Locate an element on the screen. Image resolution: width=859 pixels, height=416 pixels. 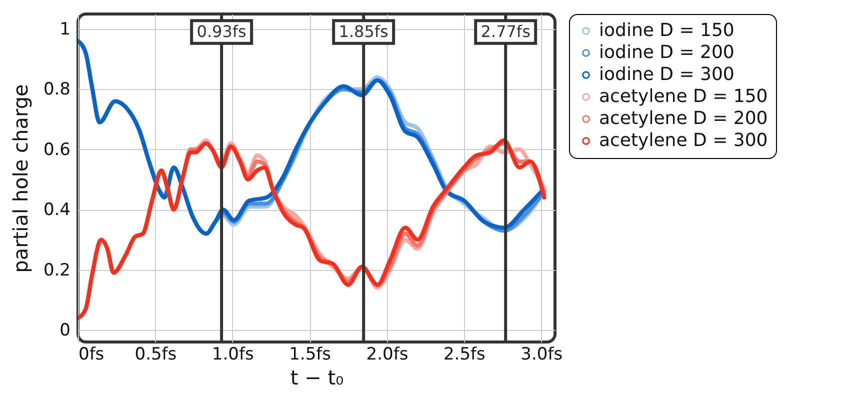
x-tick-label: 1.5fs is located at coordinates (310, 354).